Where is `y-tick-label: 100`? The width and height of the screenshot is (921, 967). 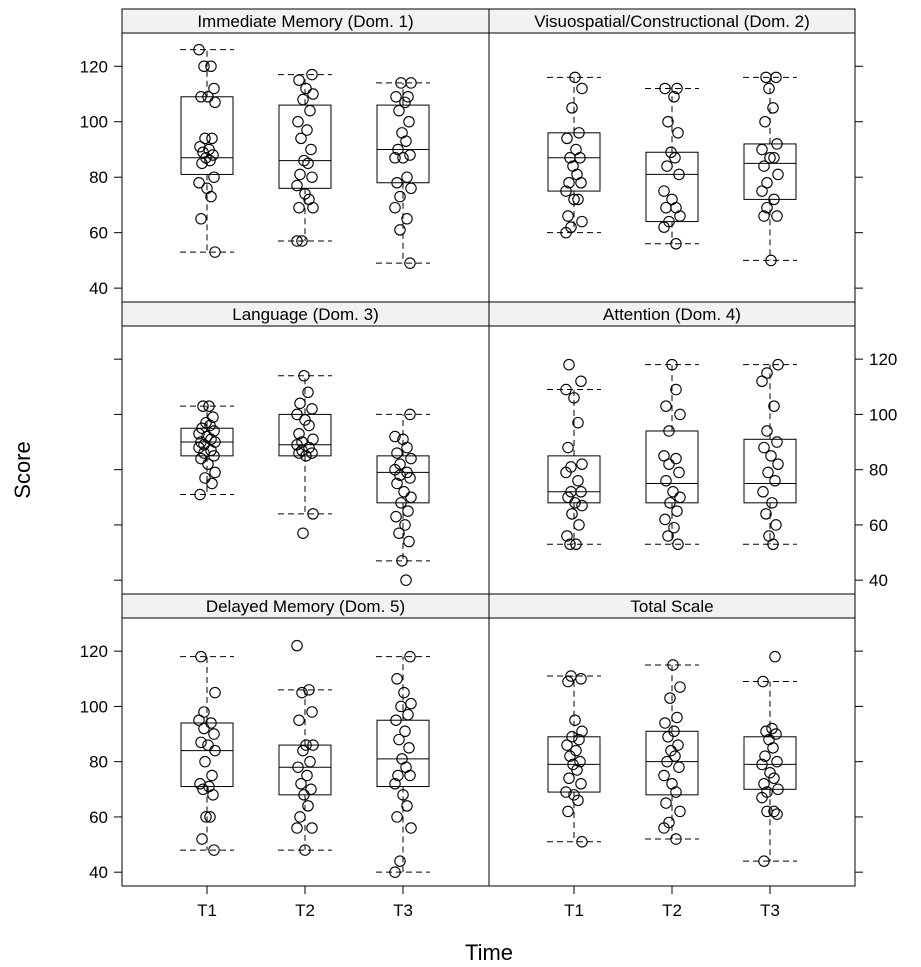 y-tick-label: 100 is located at coordinates (883, 414).